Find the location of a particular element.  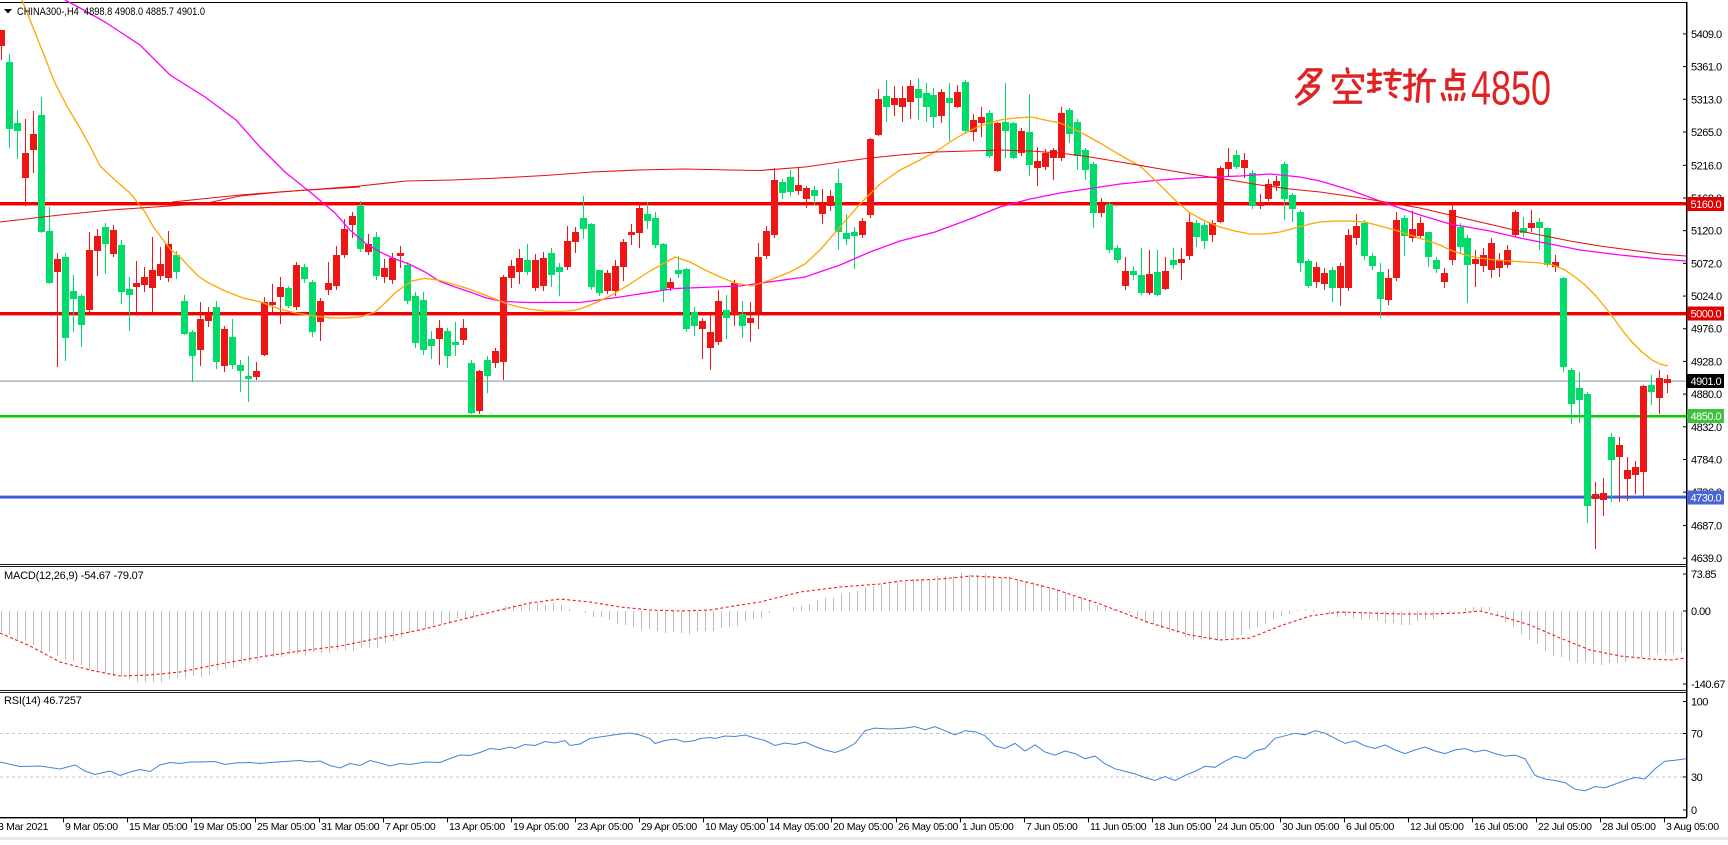

svg-text: 3 Mar 2021 is located at coordinates (24, 827).